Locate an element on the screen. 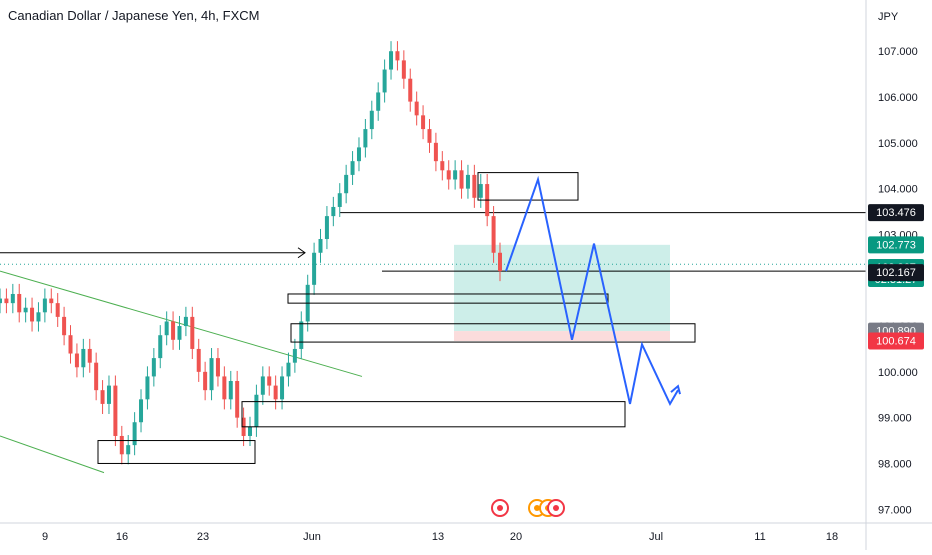 Image resolution: width=932 pixels, height=555 pixels. price-badge-label-0: 103.476 is located at coordinates (896, 213).